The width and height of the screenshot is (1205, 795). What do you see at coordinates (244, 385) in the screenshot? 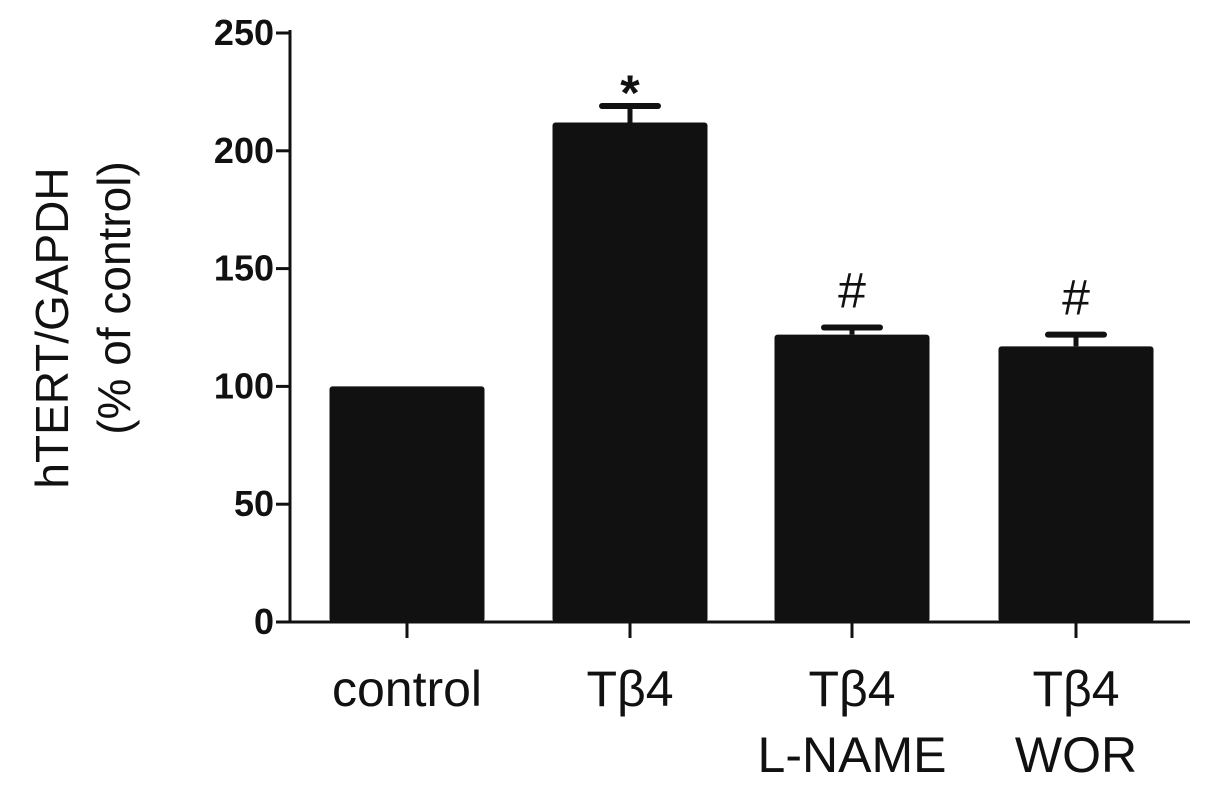
I see `y-tick-label: 100` at bounding box center [244, 385].